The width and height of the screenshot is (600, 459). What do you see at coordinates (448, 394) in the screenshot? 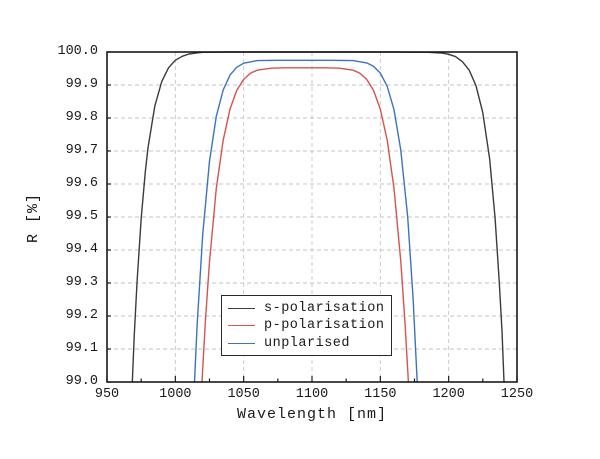
I see `x-tick-label: 1200` at bounding box center [448, 394].